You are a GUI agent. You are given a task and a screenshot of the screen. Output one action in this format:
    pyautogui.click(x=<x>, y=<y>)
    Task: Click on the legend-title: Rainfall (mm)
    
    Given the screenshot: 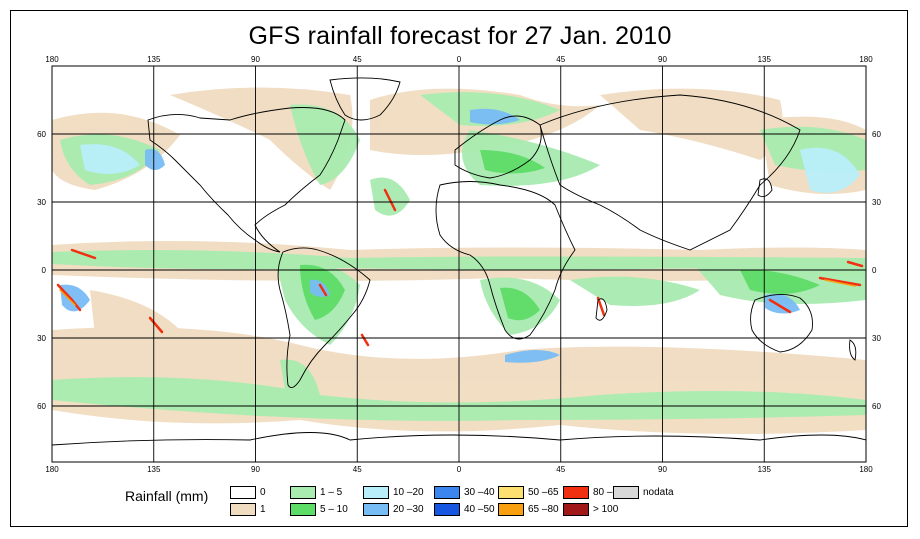 What is the action you would take?
    pyautogui.click(x=167, y=496)
    